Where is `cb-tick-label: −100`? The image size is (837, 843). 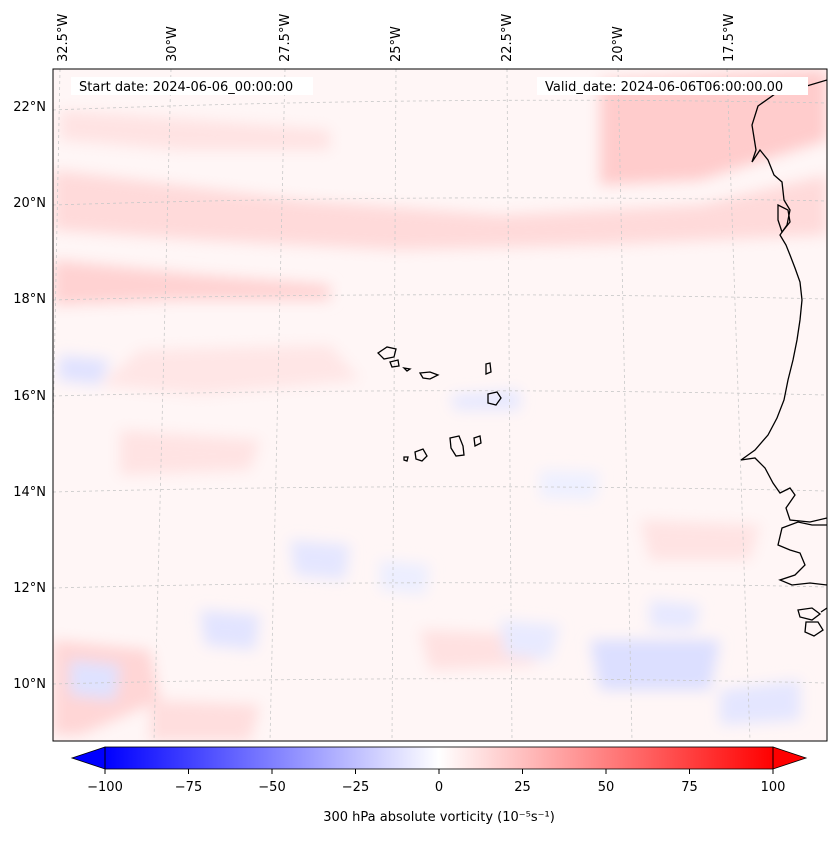
cb-tick-label: −100 is located at coordinates (105, 787).